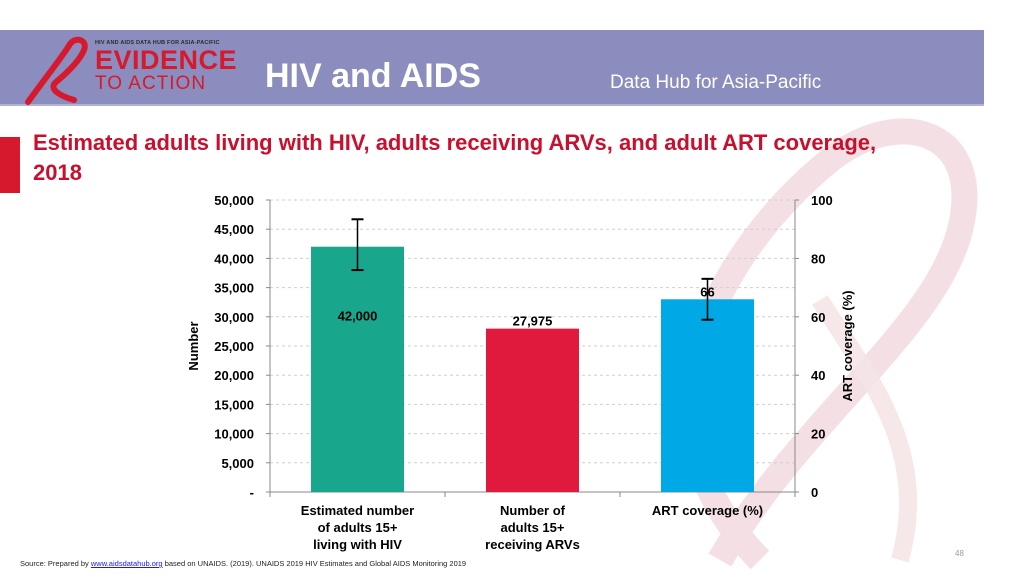  What do you see at coordinates (234, 229) in the screenshot?
I see `y-tick-label: 45,000` at bounding box center [234, 229].